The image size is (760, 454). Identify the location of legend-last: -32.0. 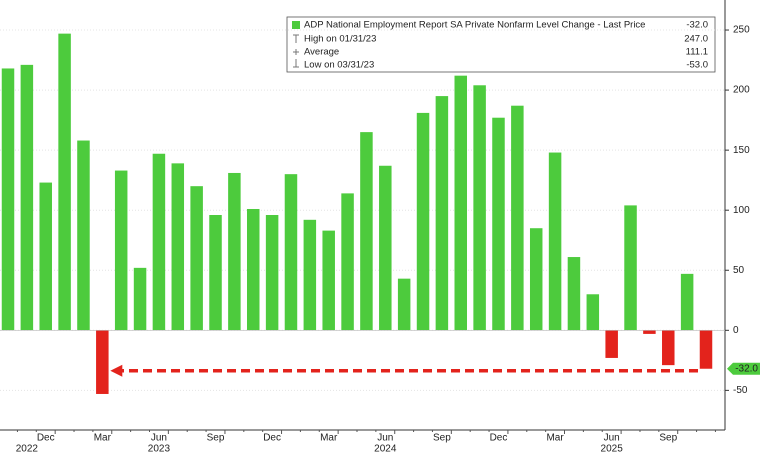
(697, 25).